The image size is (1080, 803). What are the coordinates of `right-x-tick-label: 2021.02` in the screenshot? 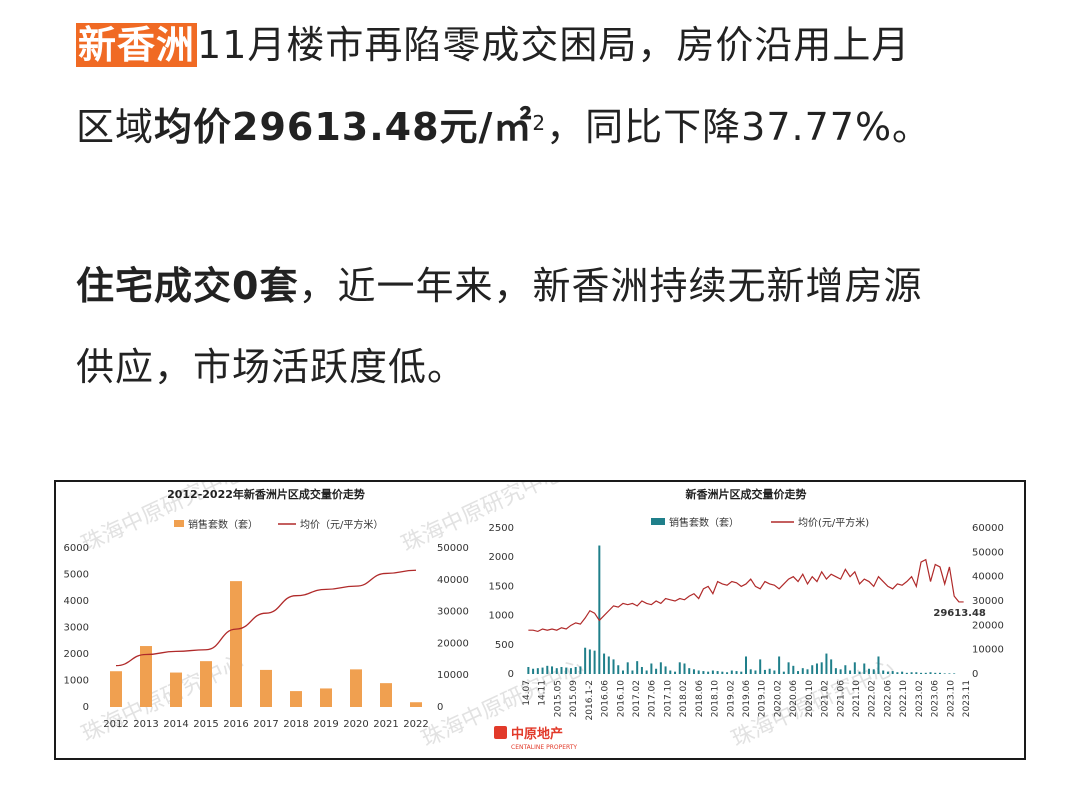 It's located at (826, 698).